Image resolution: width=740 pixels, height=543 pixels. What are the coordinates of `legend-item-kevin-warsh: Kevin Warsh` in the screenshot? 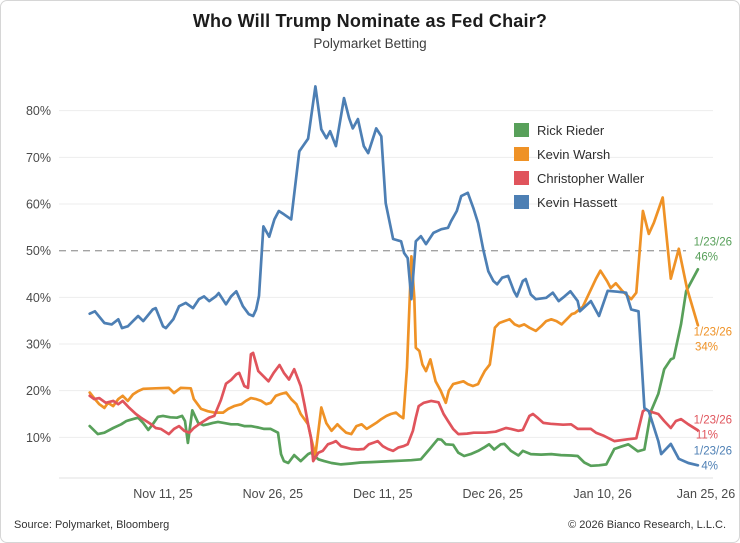 It's located at (579, 154).